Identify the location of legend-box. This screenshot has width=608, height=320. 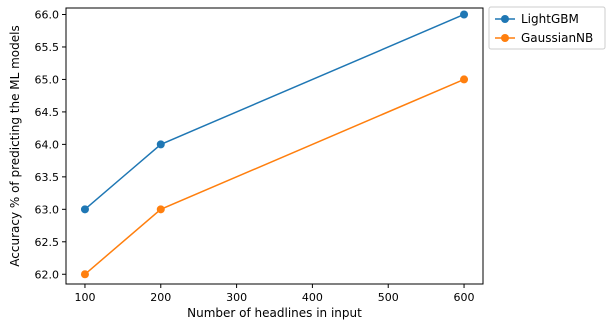
(547, 28).